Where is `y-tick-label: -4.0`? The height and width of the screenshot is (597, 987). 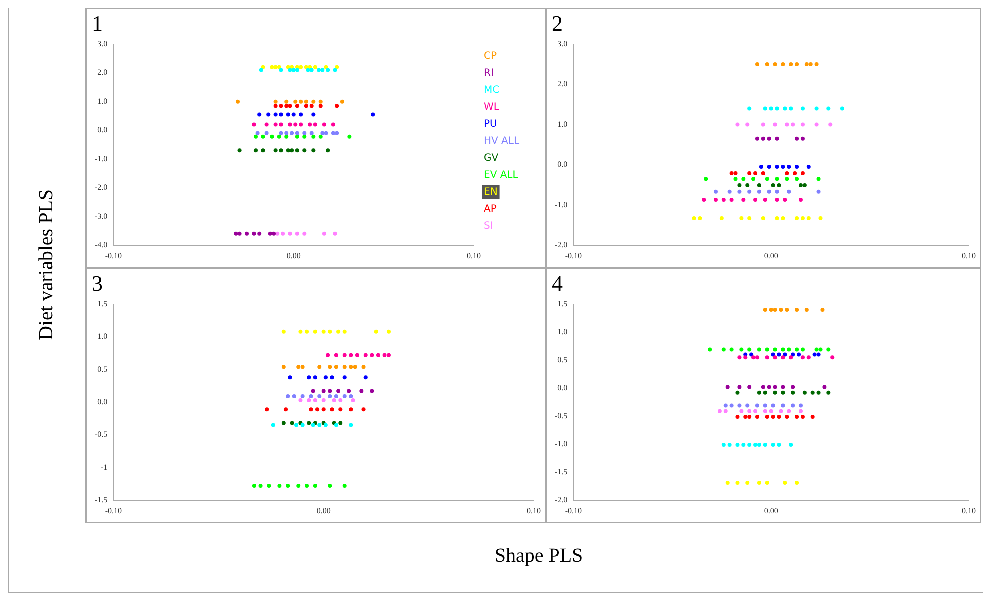
y-tick-label: -4.0 is located at coordinates (101, 245).